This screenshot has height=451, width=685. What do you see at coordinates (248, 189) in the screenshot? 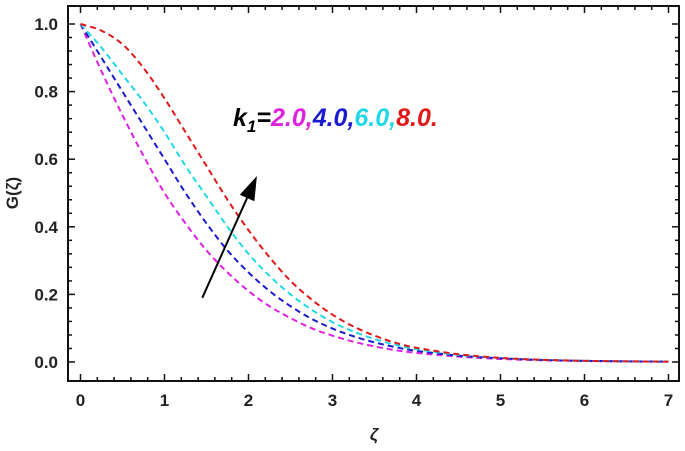
I see `annotation-arrow-head` at bounding box center [248, 189].